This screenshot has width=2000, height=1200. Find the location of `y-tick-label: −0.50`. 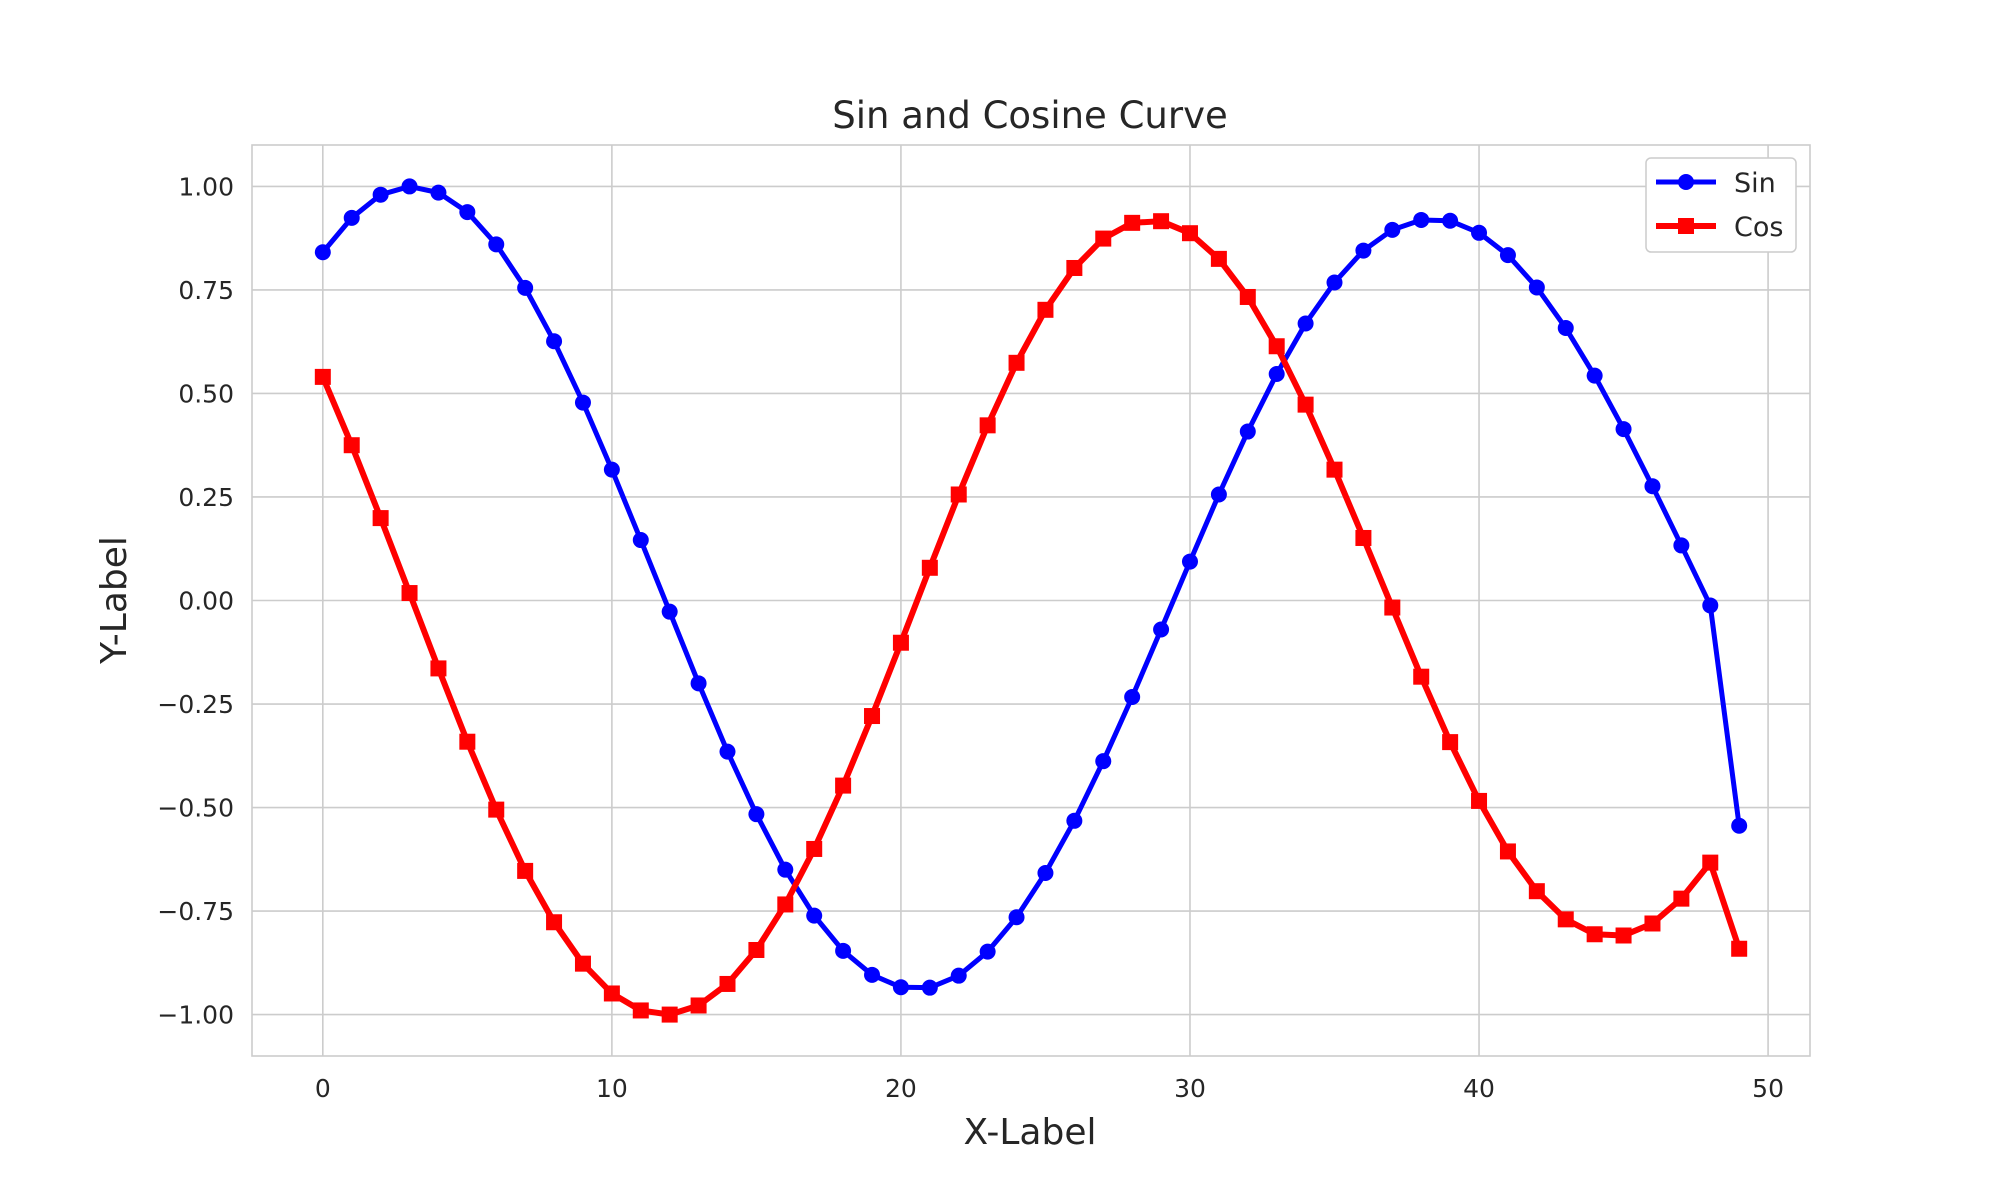

y-tick-label: −0.50 is located at coordinates (195, 808).